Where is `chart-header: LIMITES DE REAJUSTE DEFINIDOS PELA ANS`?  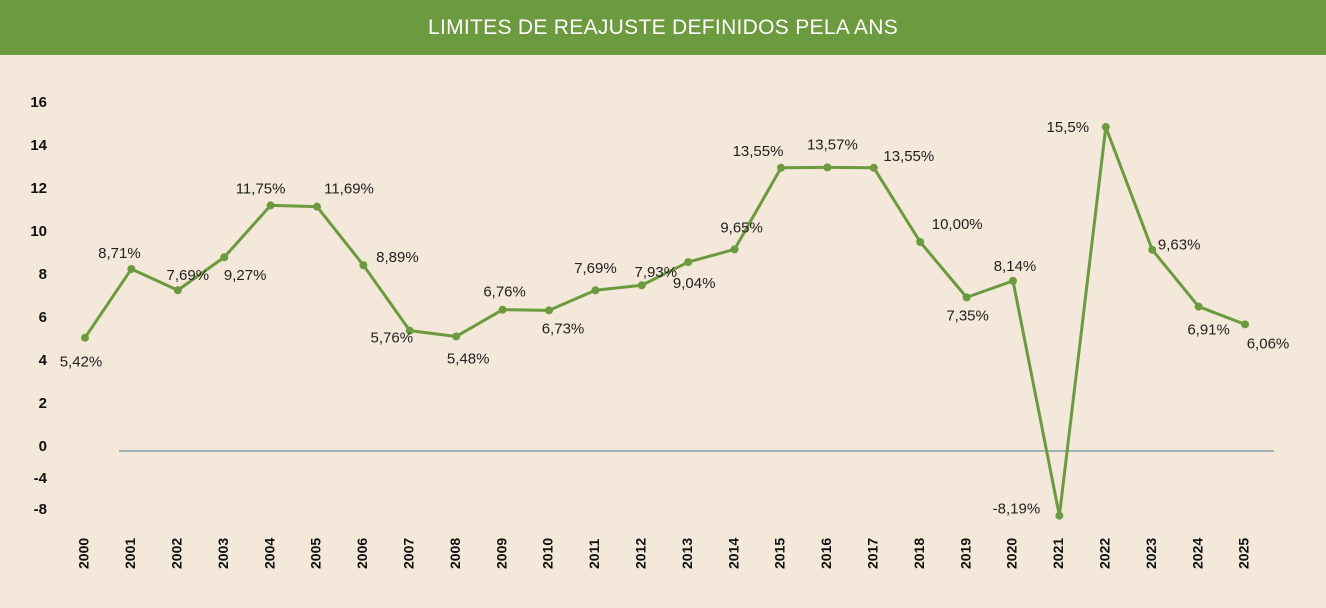 chart-header: LIMITES DE REAJUSTE DEFINIDOS PELA ANS is located at coordinates (663, 27).